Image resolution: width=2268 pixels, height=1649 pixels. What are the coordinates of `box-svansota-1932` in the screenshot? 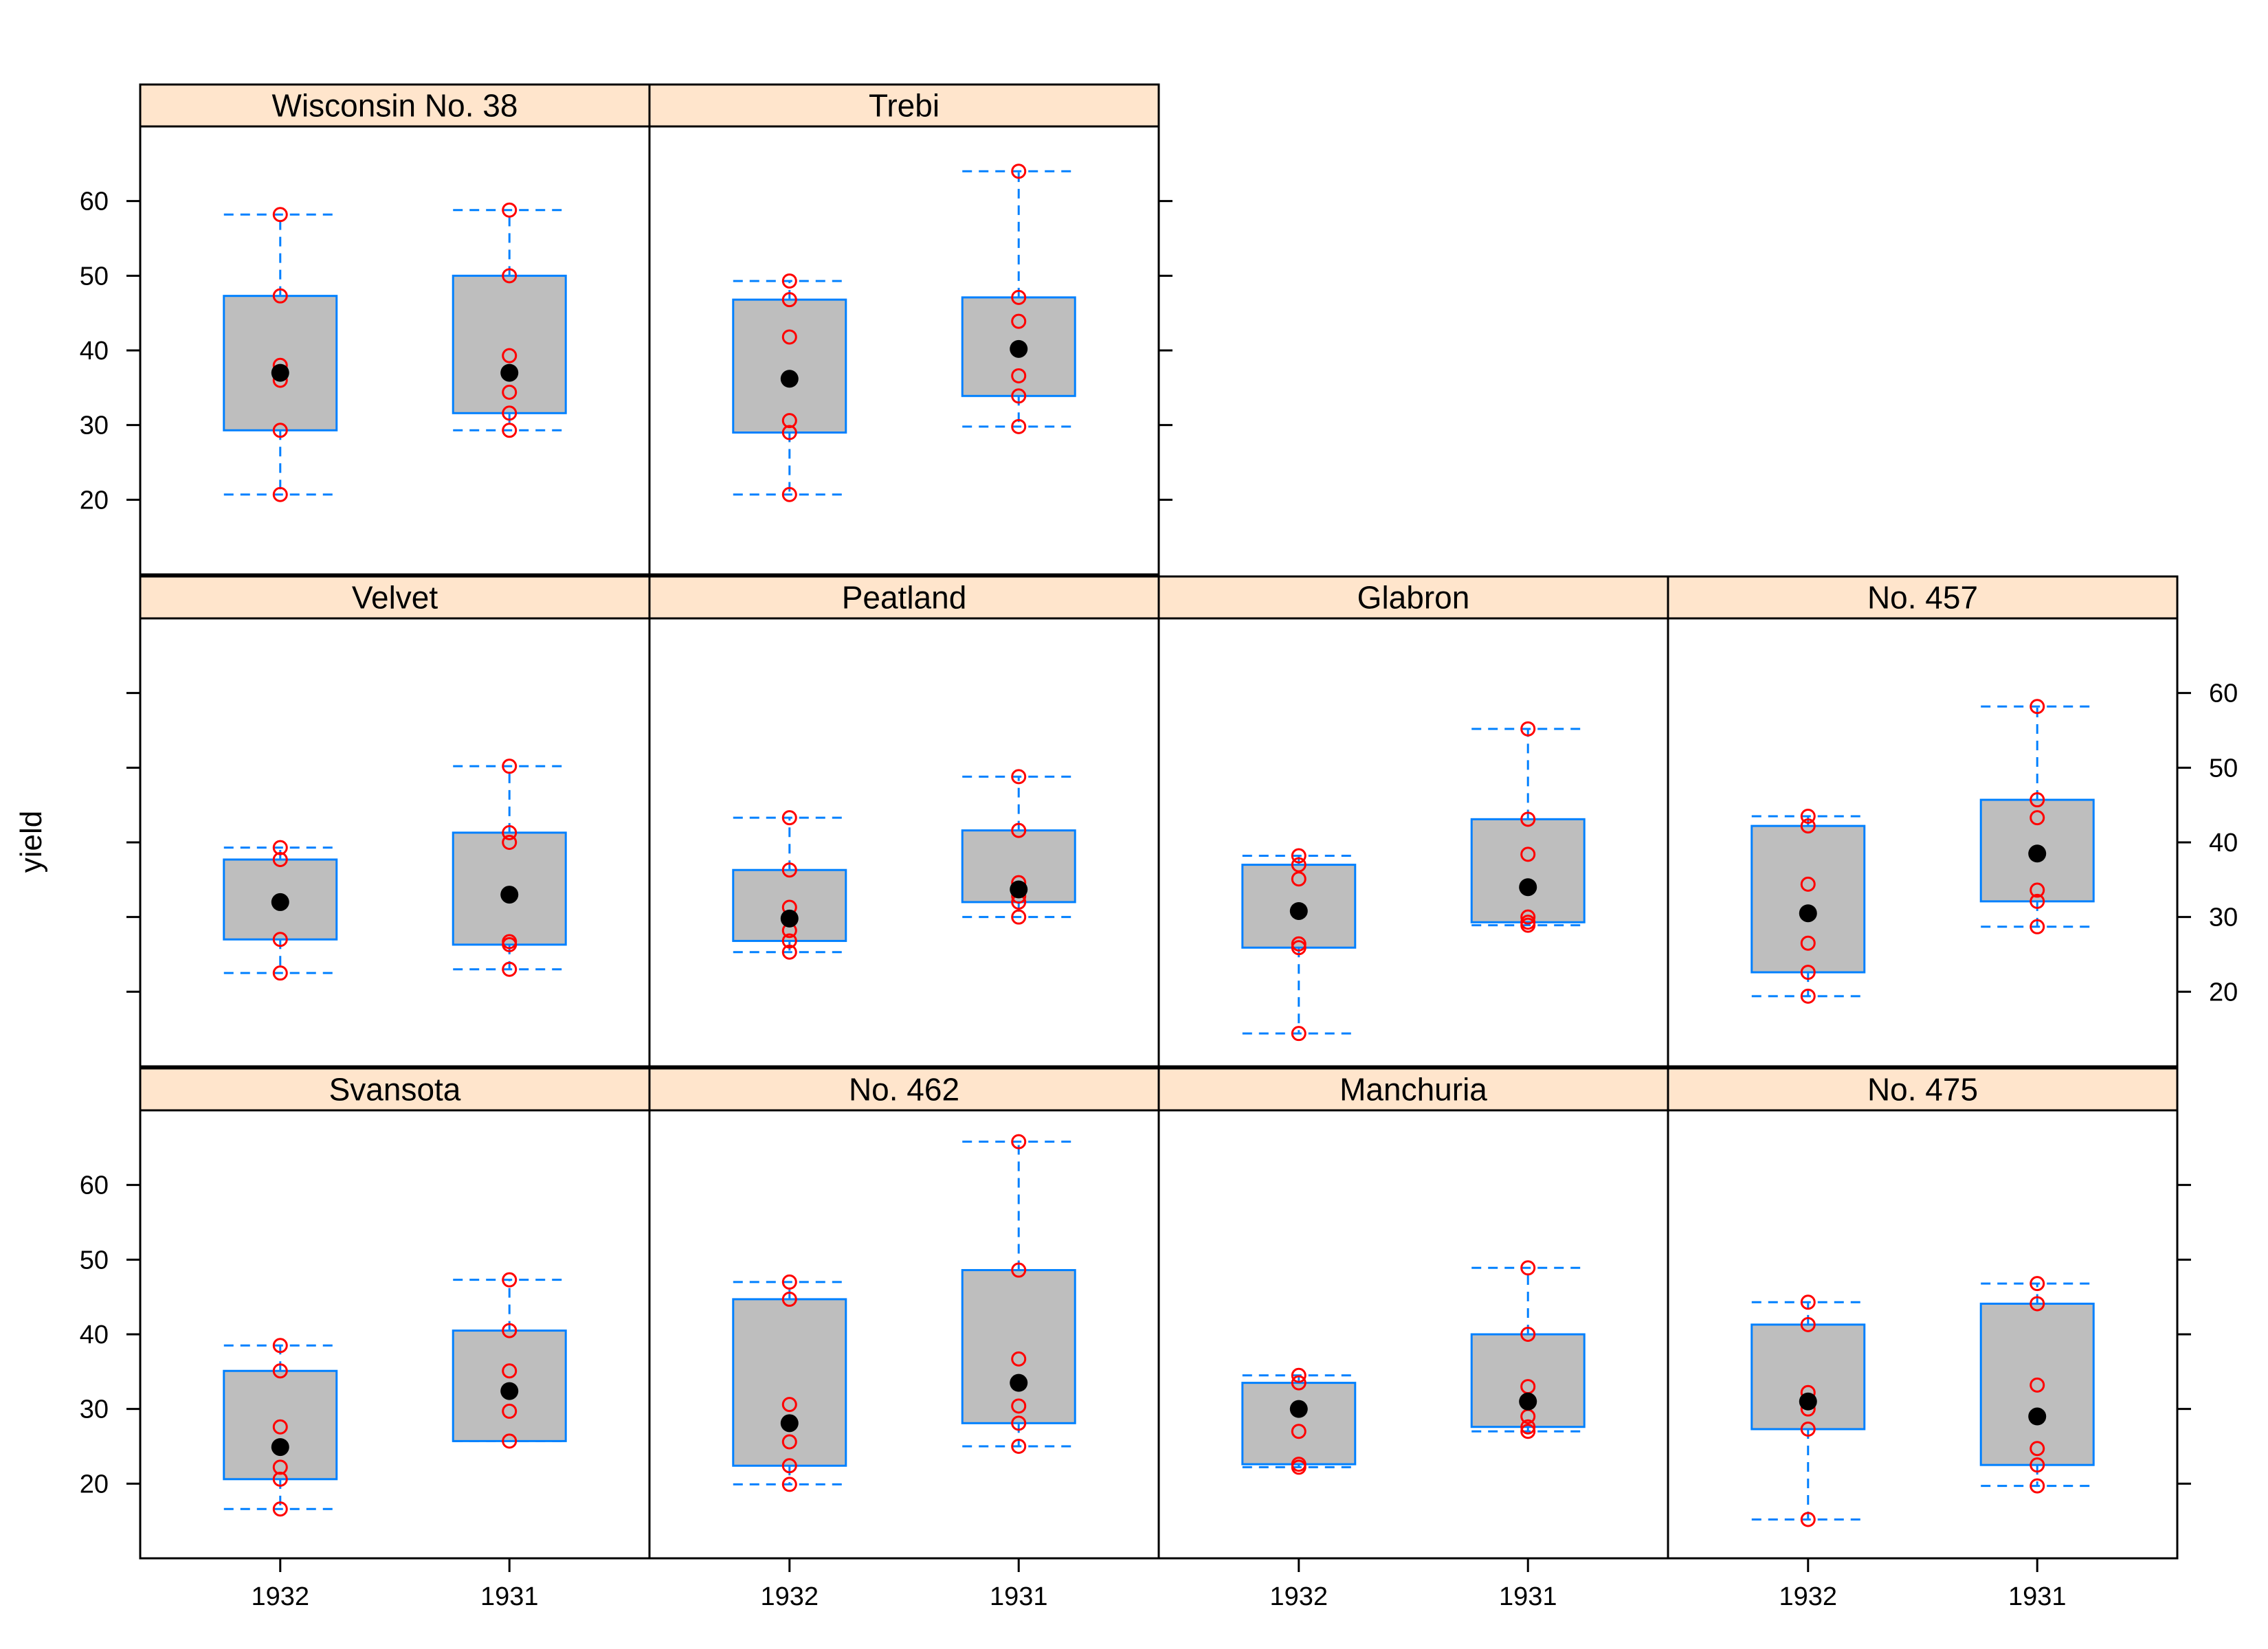 It's located at (280, 1425).